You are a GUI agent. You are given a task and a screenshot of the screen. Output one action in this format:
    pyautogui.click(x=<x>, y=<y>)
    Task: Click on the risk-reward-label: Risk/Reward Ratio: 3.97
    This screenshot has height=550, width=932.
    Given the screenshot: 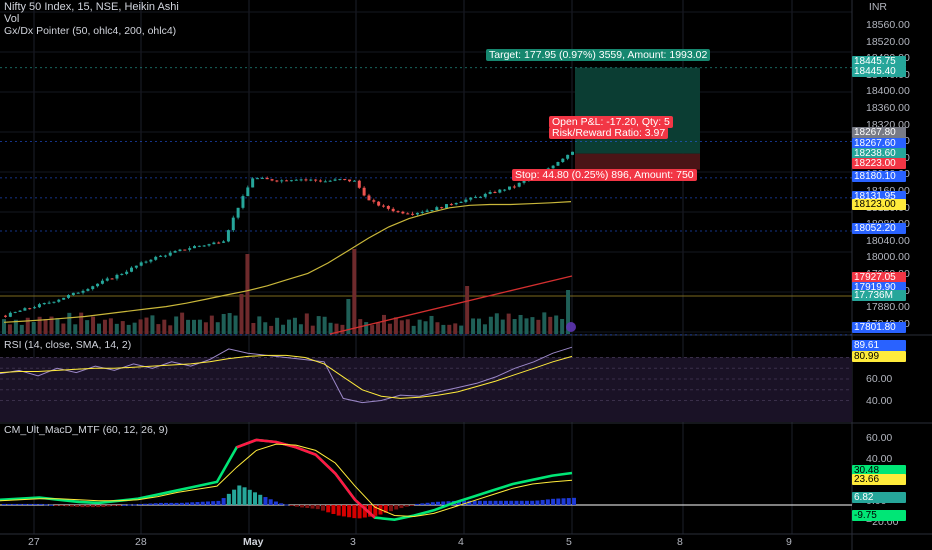 What is the action you would take?
    pyautogui.click(x=609, y=133)
    